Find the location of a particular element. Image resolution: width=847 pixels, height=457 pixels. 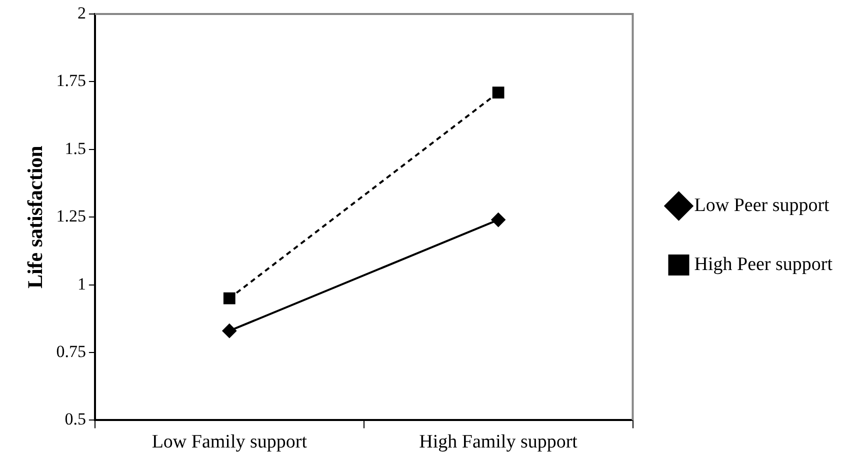

y-tick-label: 0.5 is located at coordinates (75, 419).